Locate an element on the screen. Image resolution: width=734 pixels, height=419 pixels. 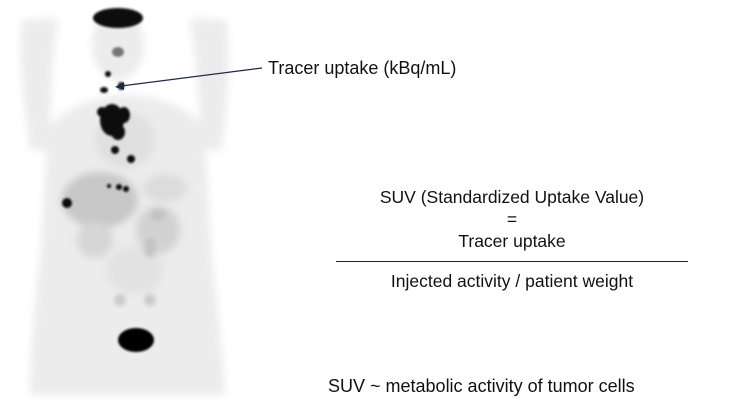
suv-summary-text: SUV ~ metabolic activity of tumor cells is located at coordinates (481, 386).